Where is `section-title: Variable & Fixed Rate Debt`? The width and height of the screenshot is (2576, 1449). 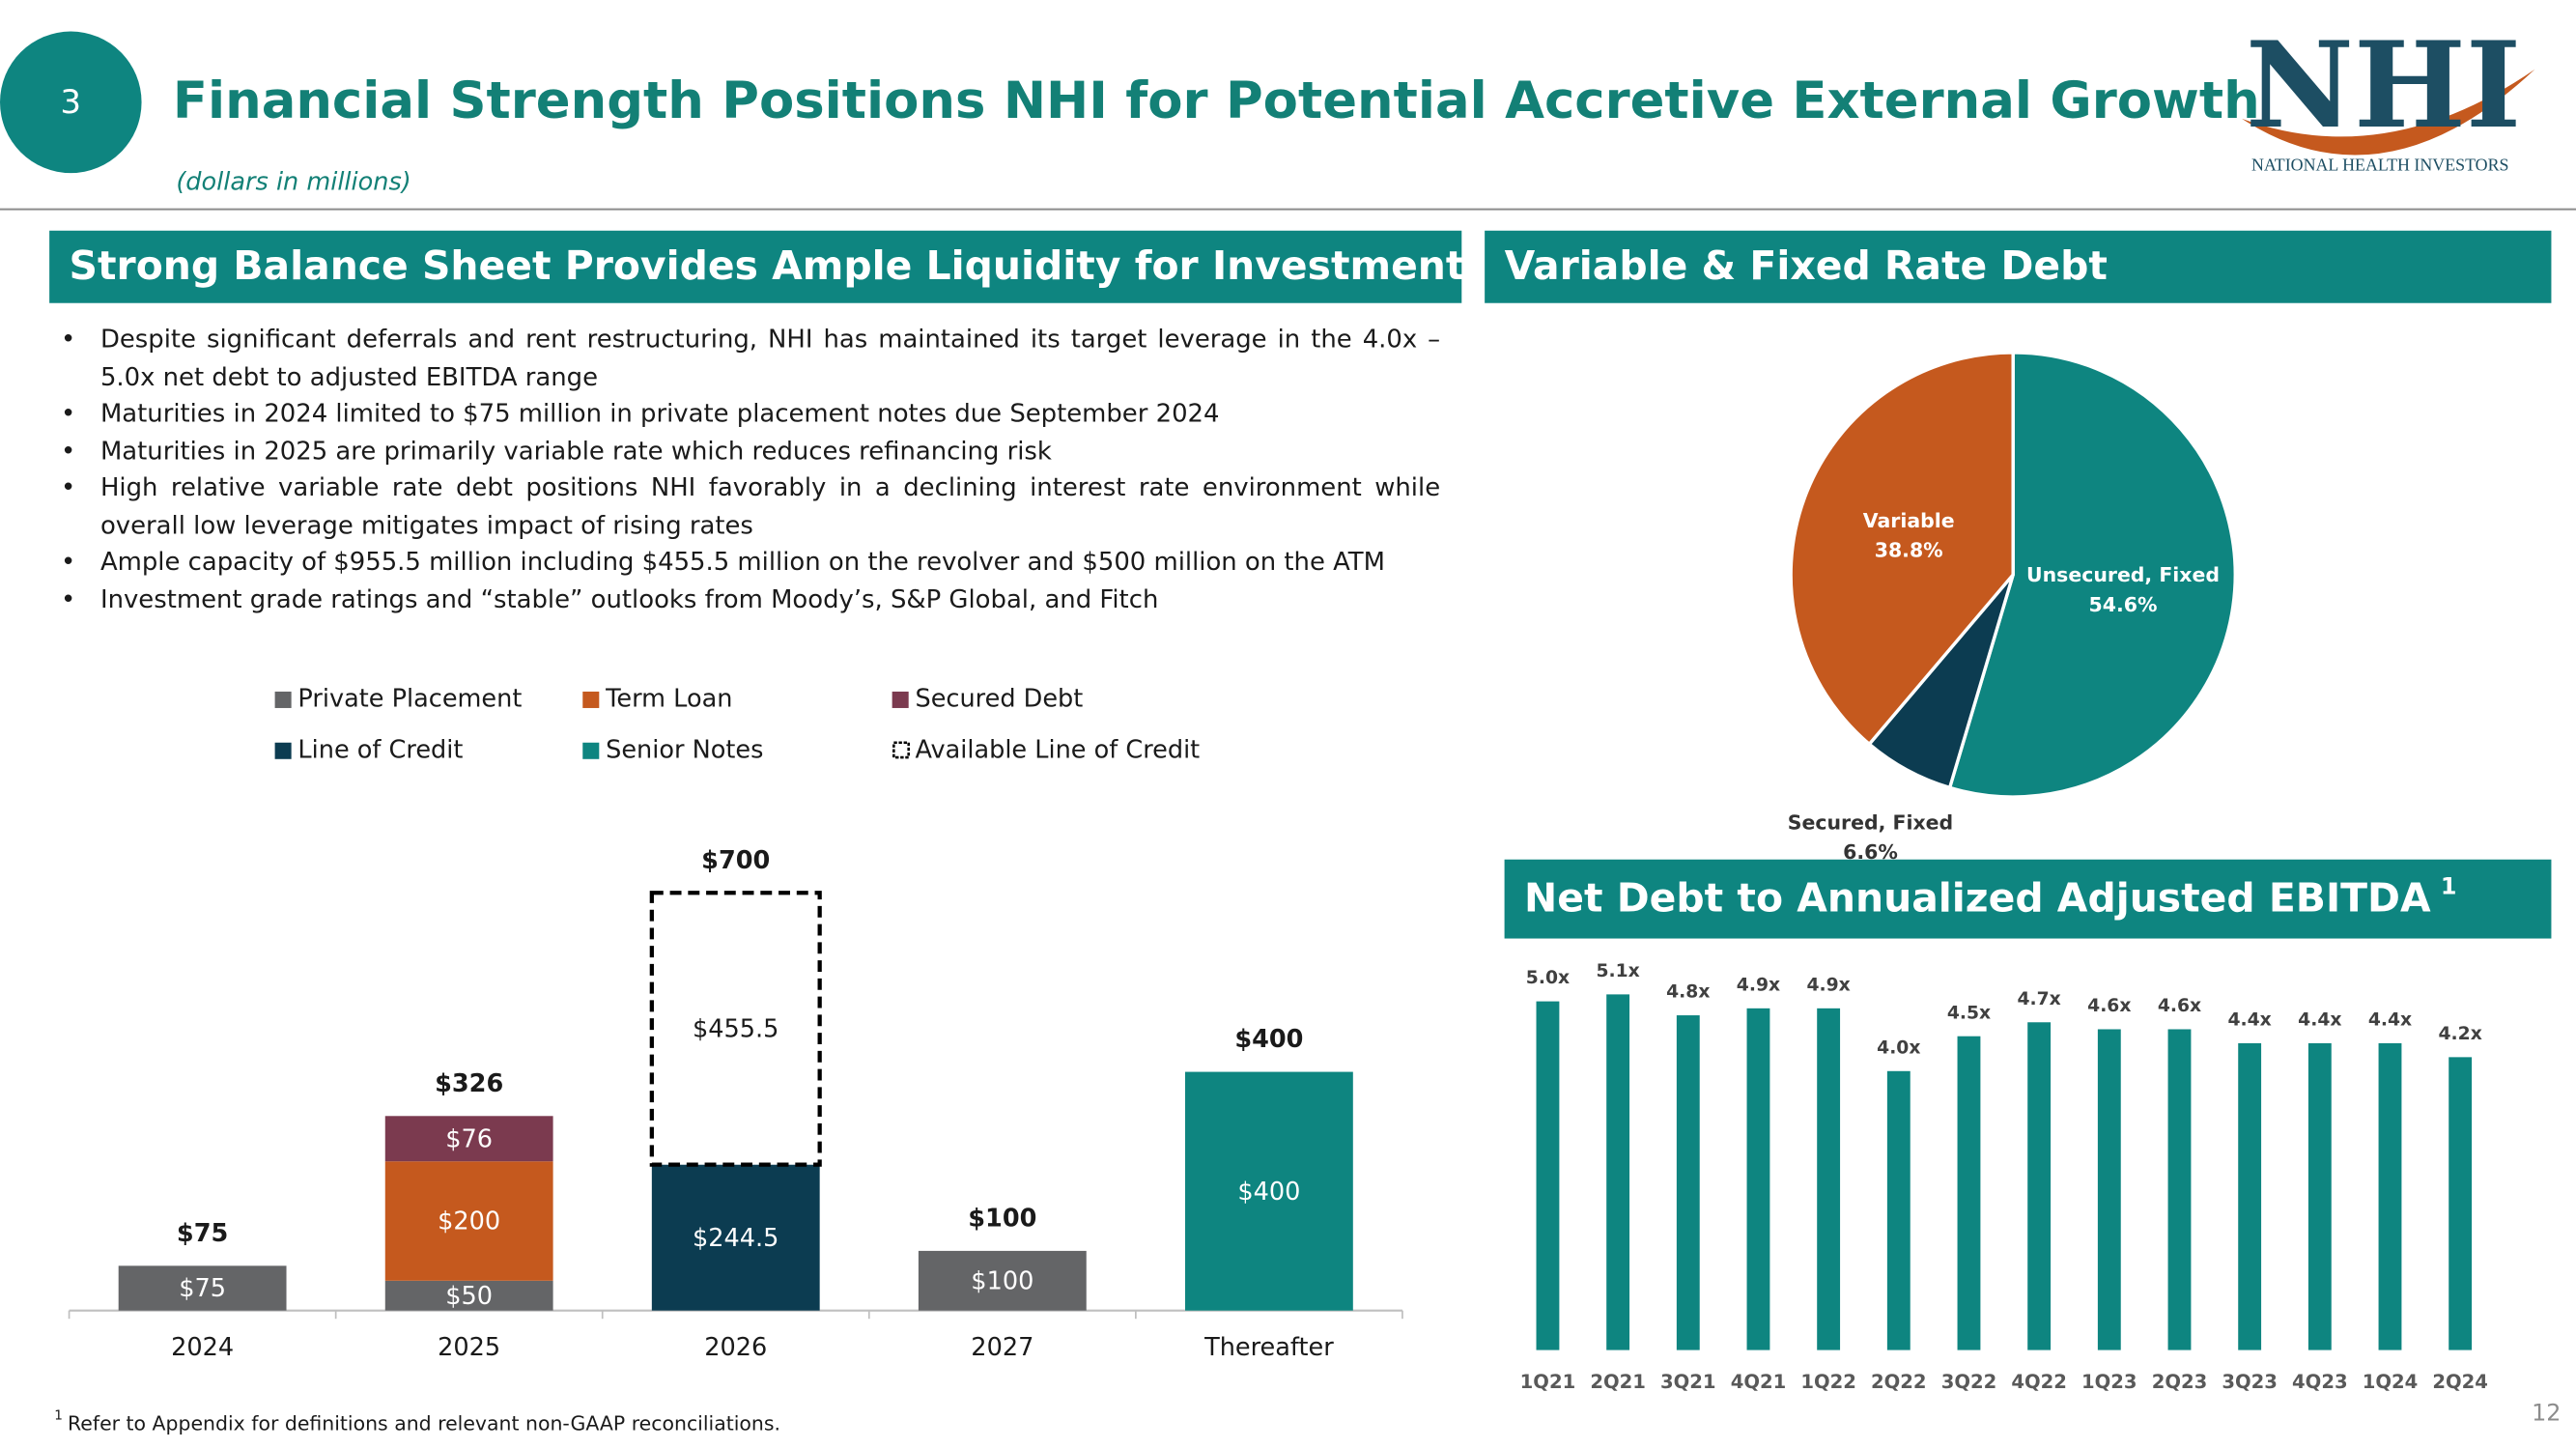 section-title: Variable & Fixed Rate Debt is located at coordinates (1806, 265).